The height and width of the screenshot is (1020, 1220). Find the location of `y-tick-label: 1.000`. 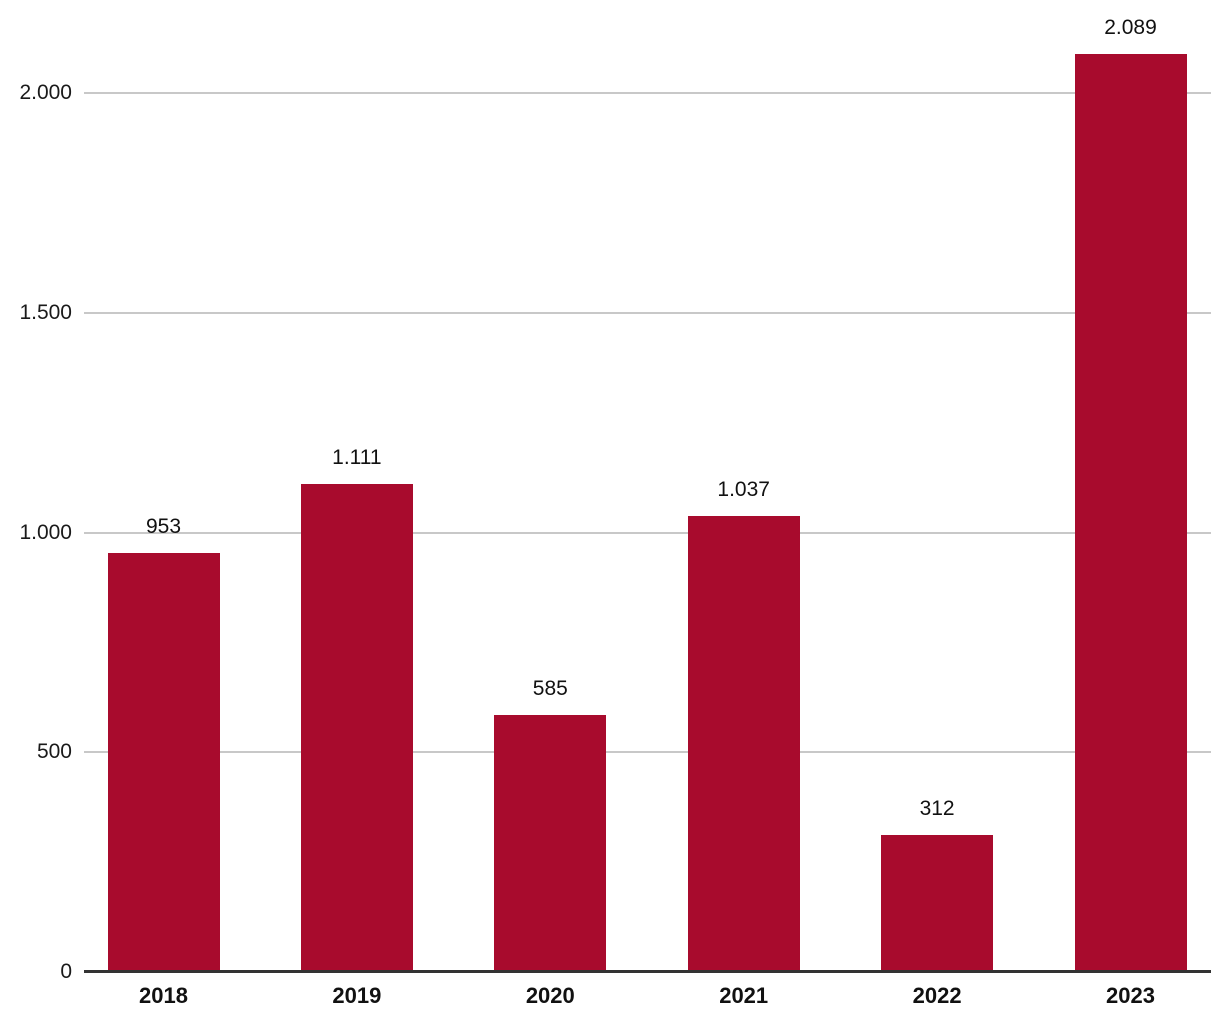

y-tick-label: 1.000 is located at coordinates (45, 532).